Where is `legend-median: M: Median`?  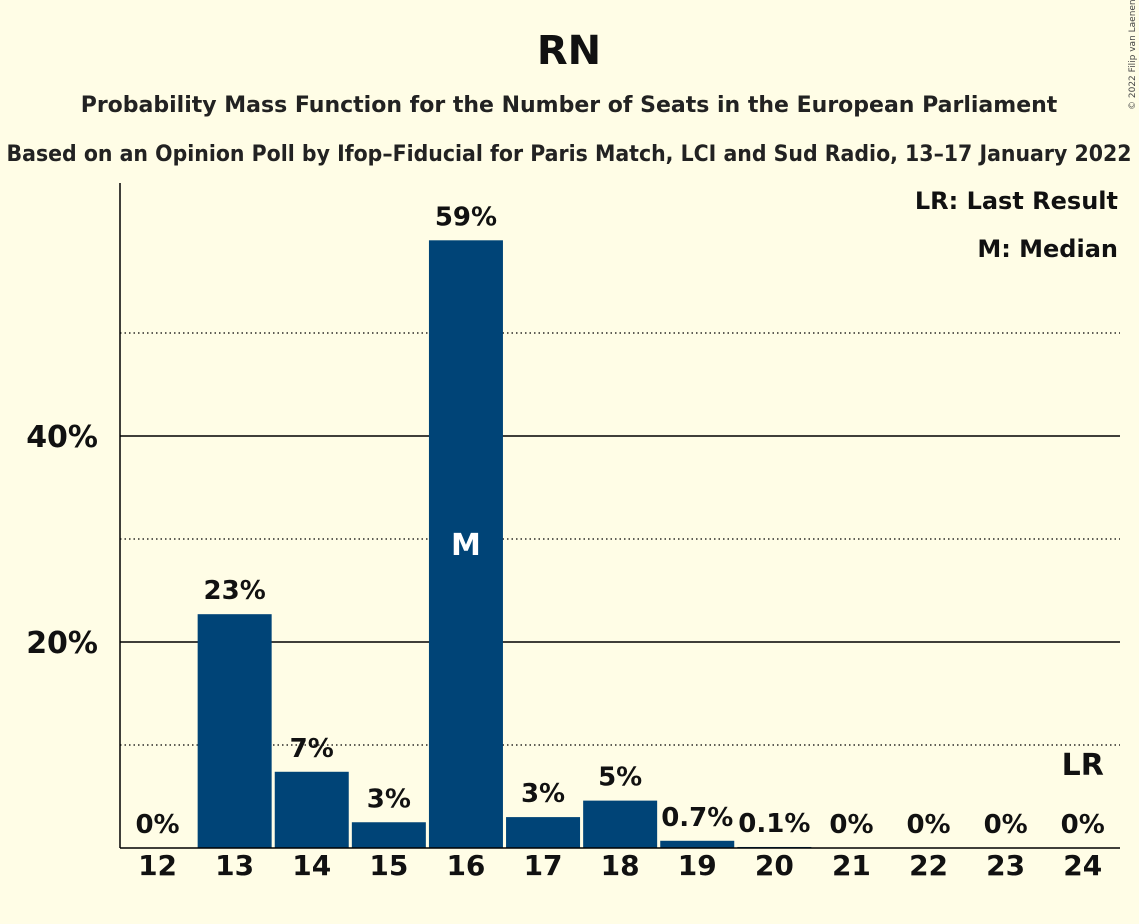 legend-median: M: Median is located at coordinates (1047, 249).